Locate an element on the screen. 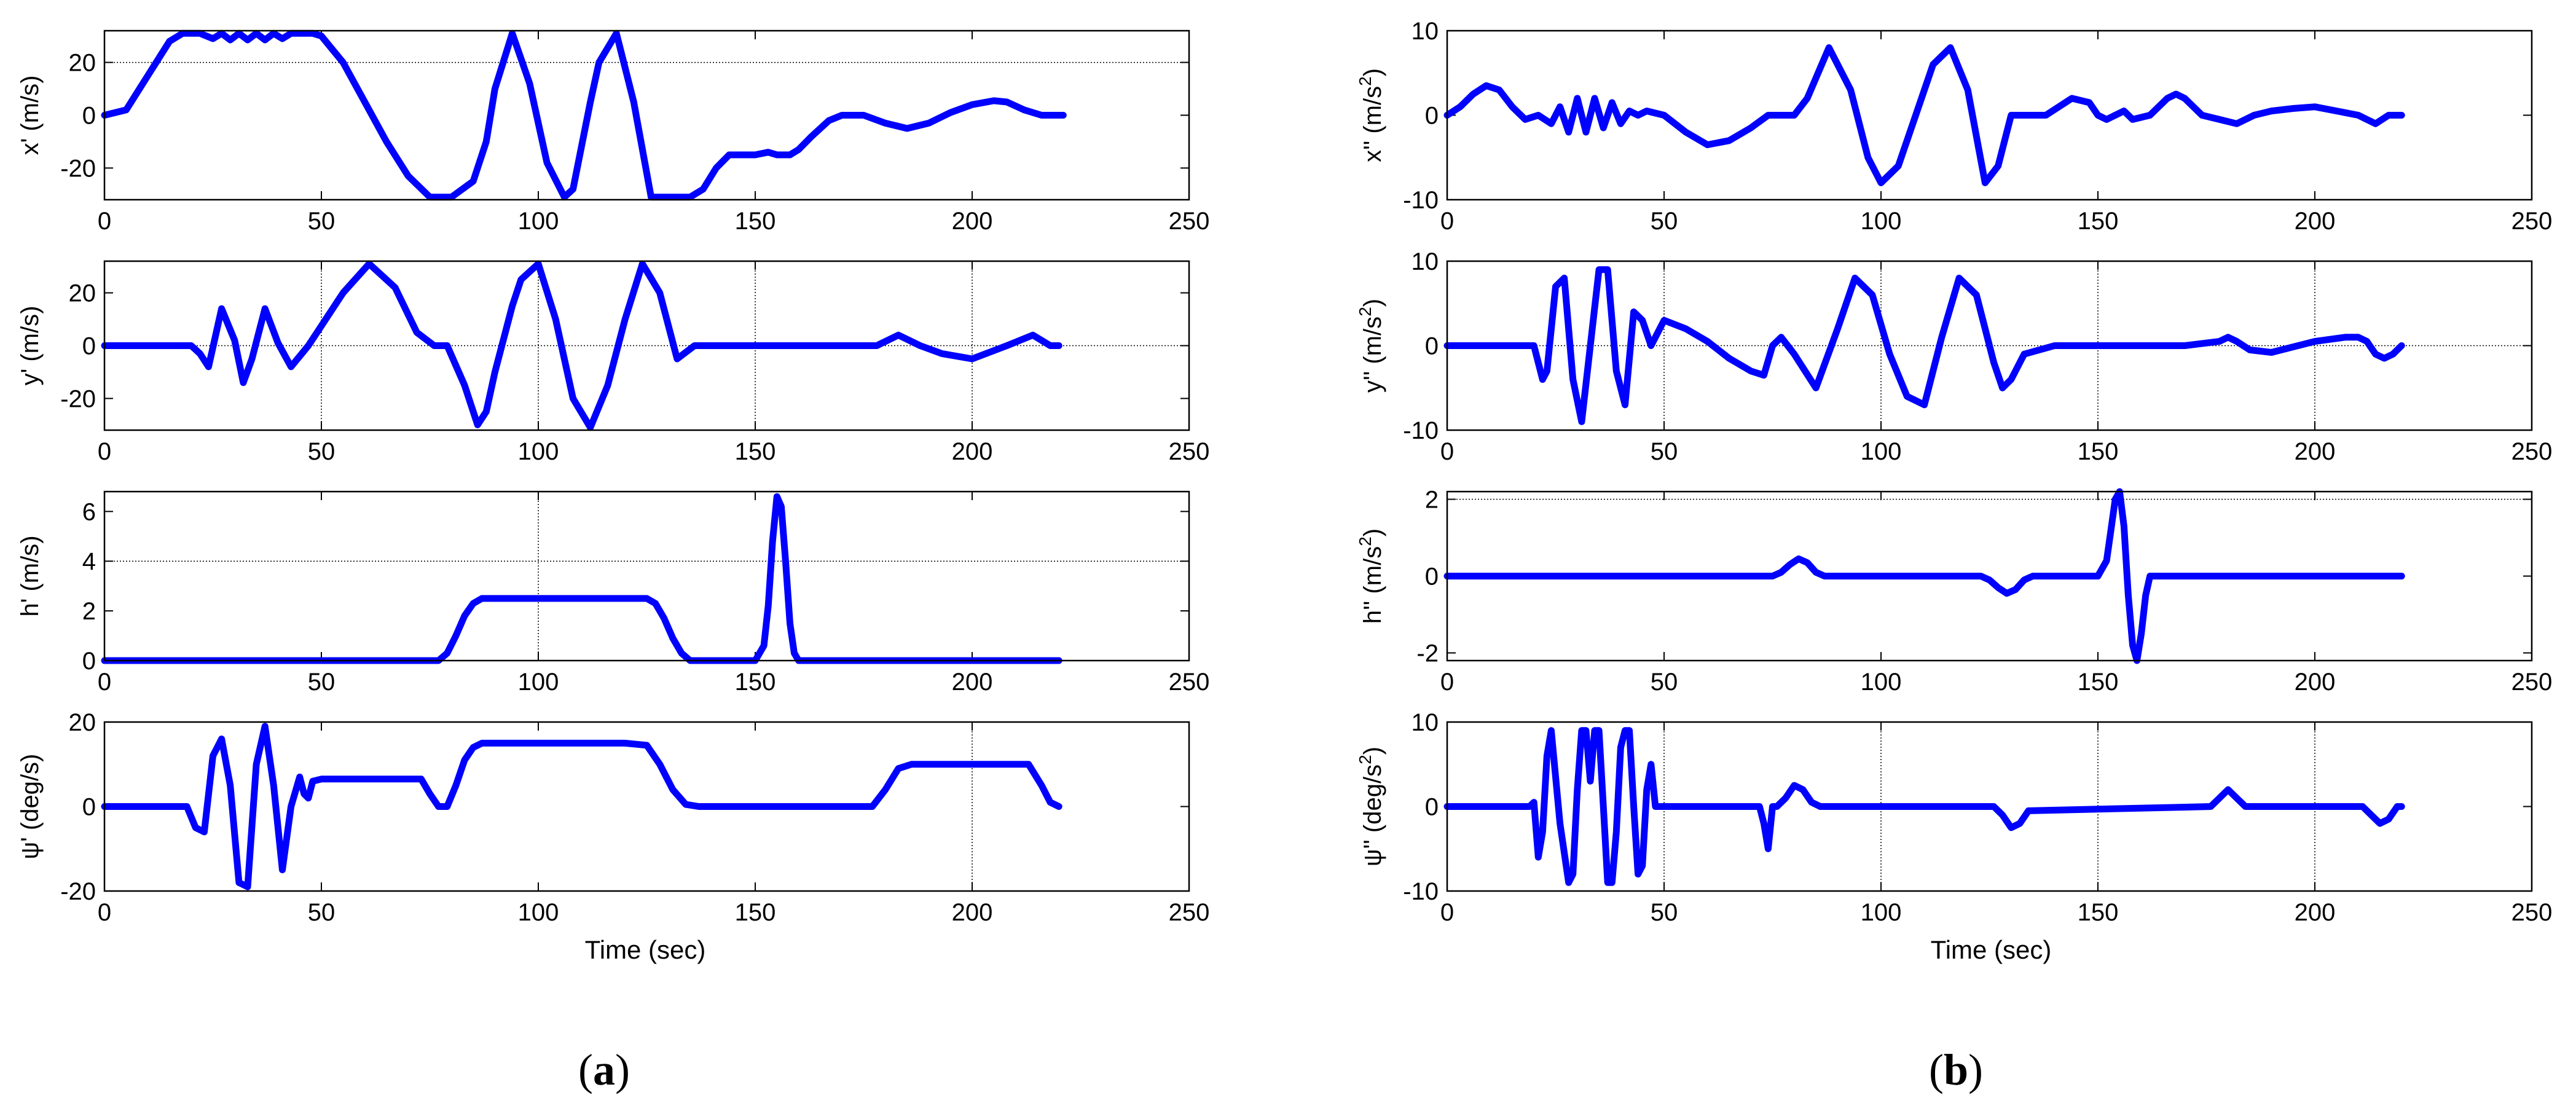  chart-a3-axes-frame is located at coordinates (646, 576).